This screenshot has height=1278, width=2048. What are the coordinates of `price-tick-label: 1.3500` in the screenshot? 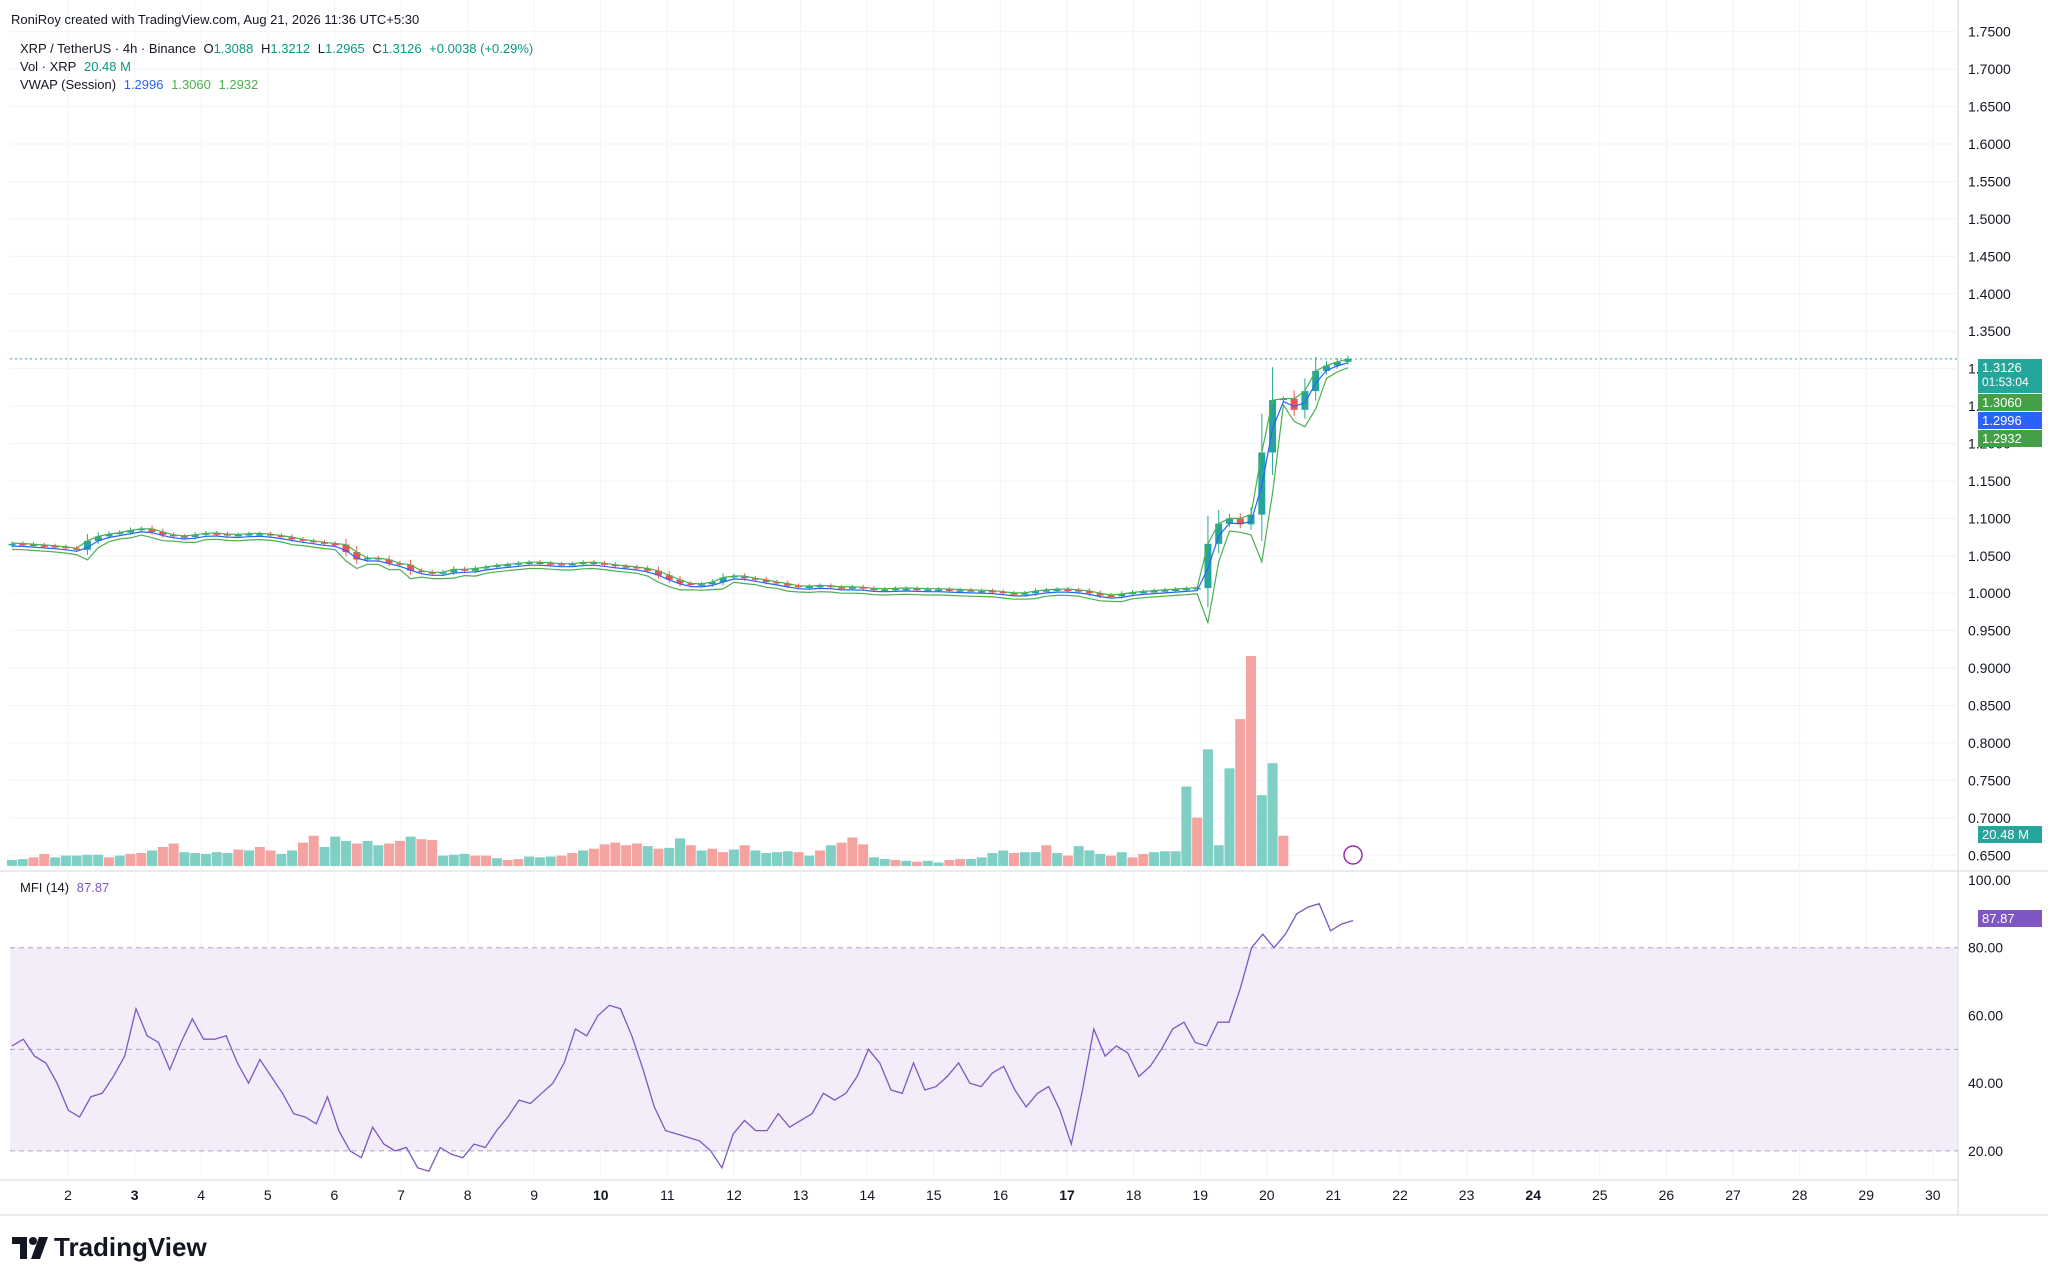 It's located at (1989, 331).